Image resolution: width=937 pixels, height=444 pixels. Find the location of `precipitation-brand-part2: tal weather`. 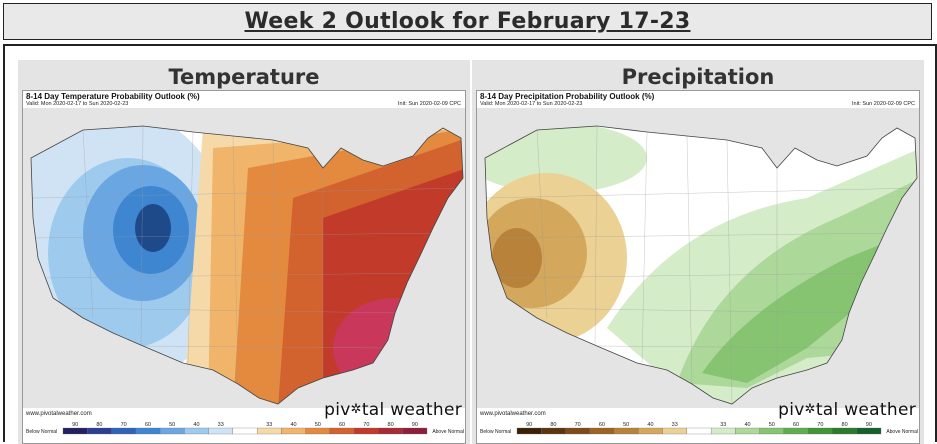

precipitation-brand-part2: tal weather is located at coordinates (865, 410).